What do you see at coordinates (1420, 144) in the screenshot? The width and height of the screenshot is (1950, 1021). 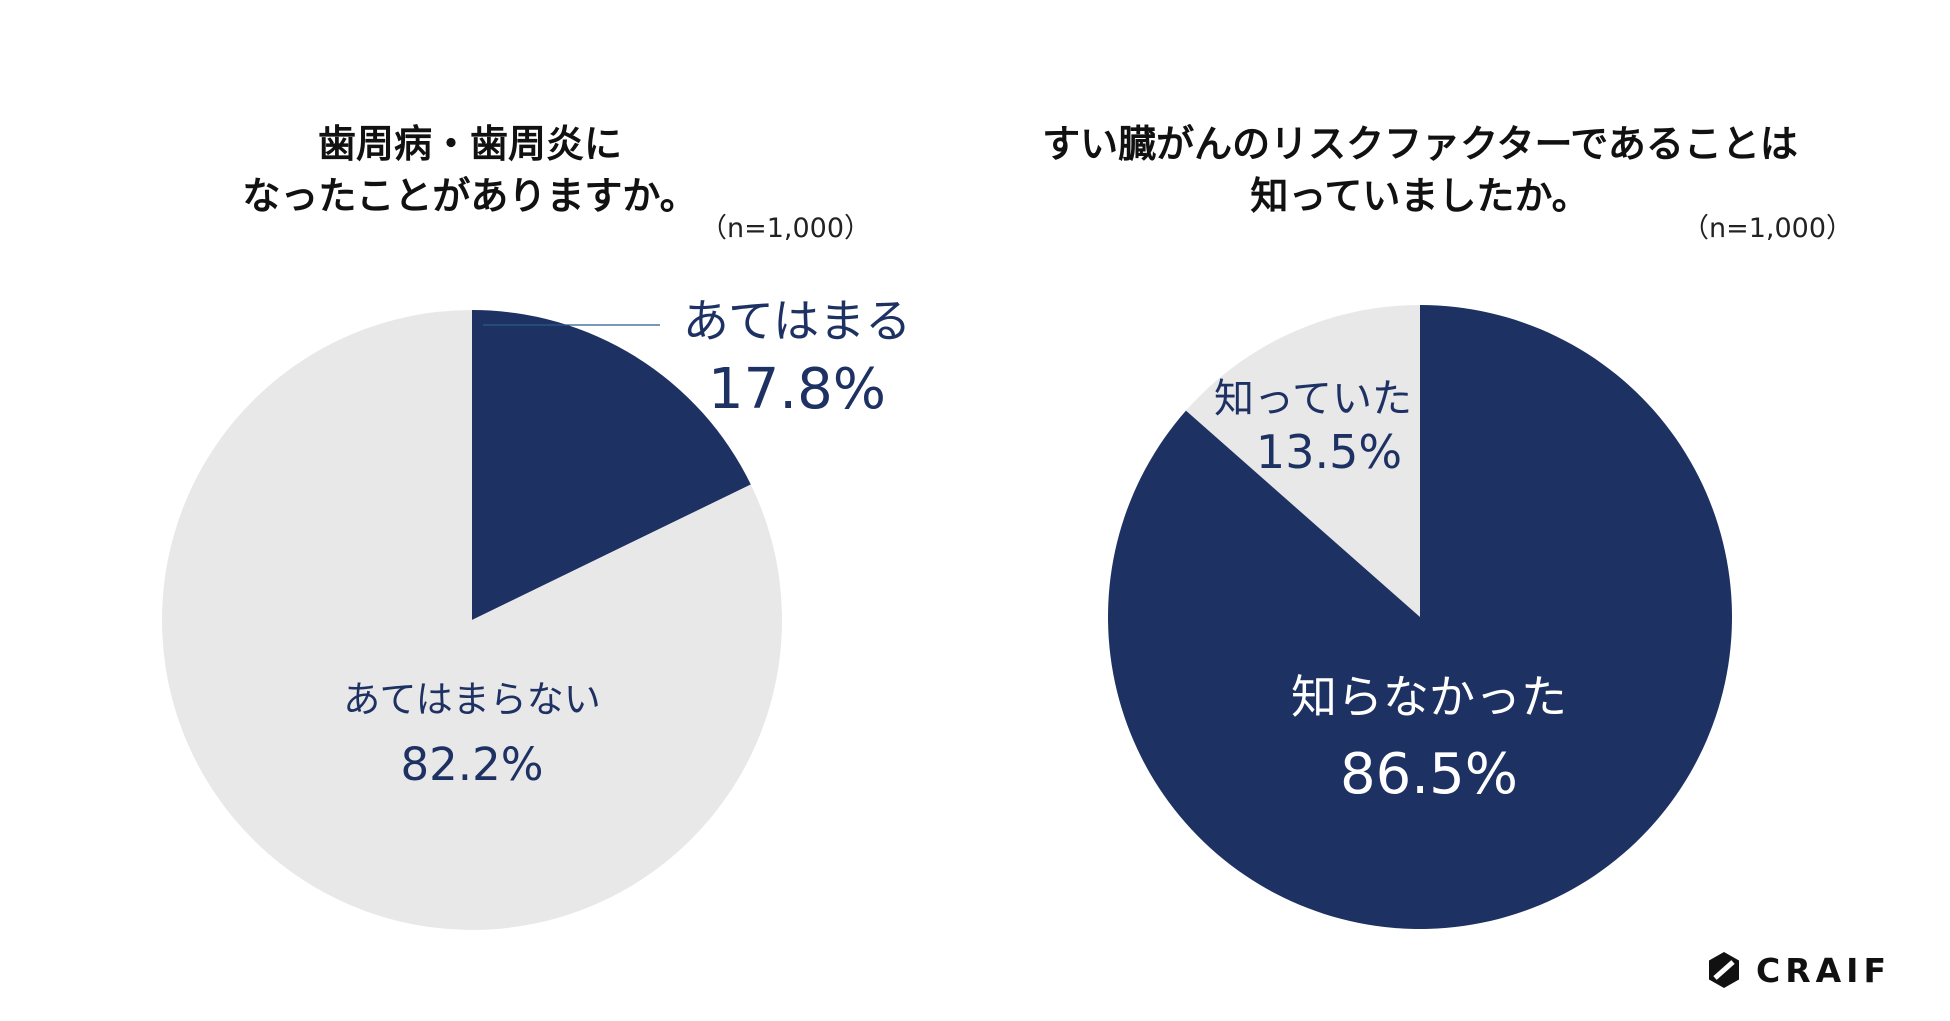 I see `chart-2-title-line-1: すい臓がんのリスクファクターであることは` at bounding box center [1420, 144].